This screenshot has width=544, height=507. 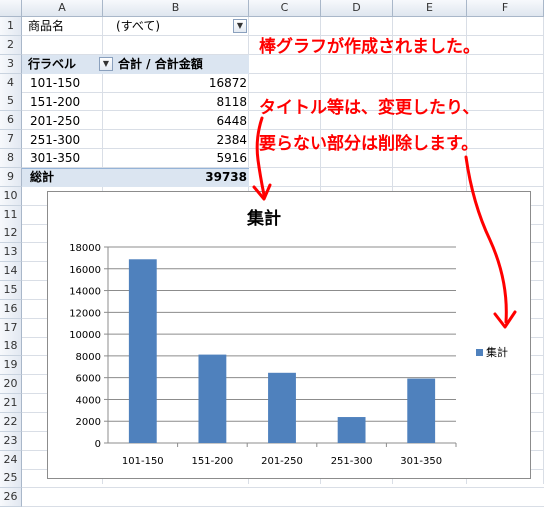 I want to click on arrow-to-title, so click(x=260, y=156).